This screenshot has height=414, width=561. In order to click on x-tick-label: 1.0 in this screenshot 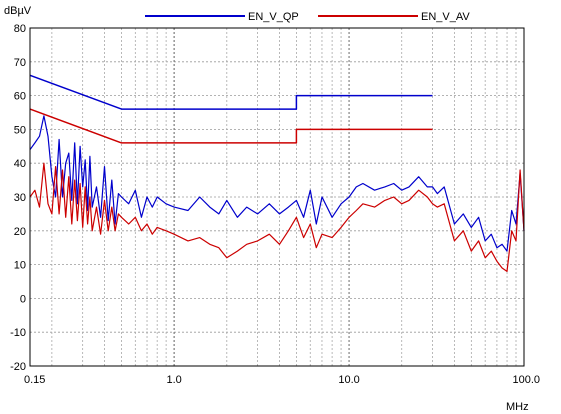, I will do `click(173, 380)`.